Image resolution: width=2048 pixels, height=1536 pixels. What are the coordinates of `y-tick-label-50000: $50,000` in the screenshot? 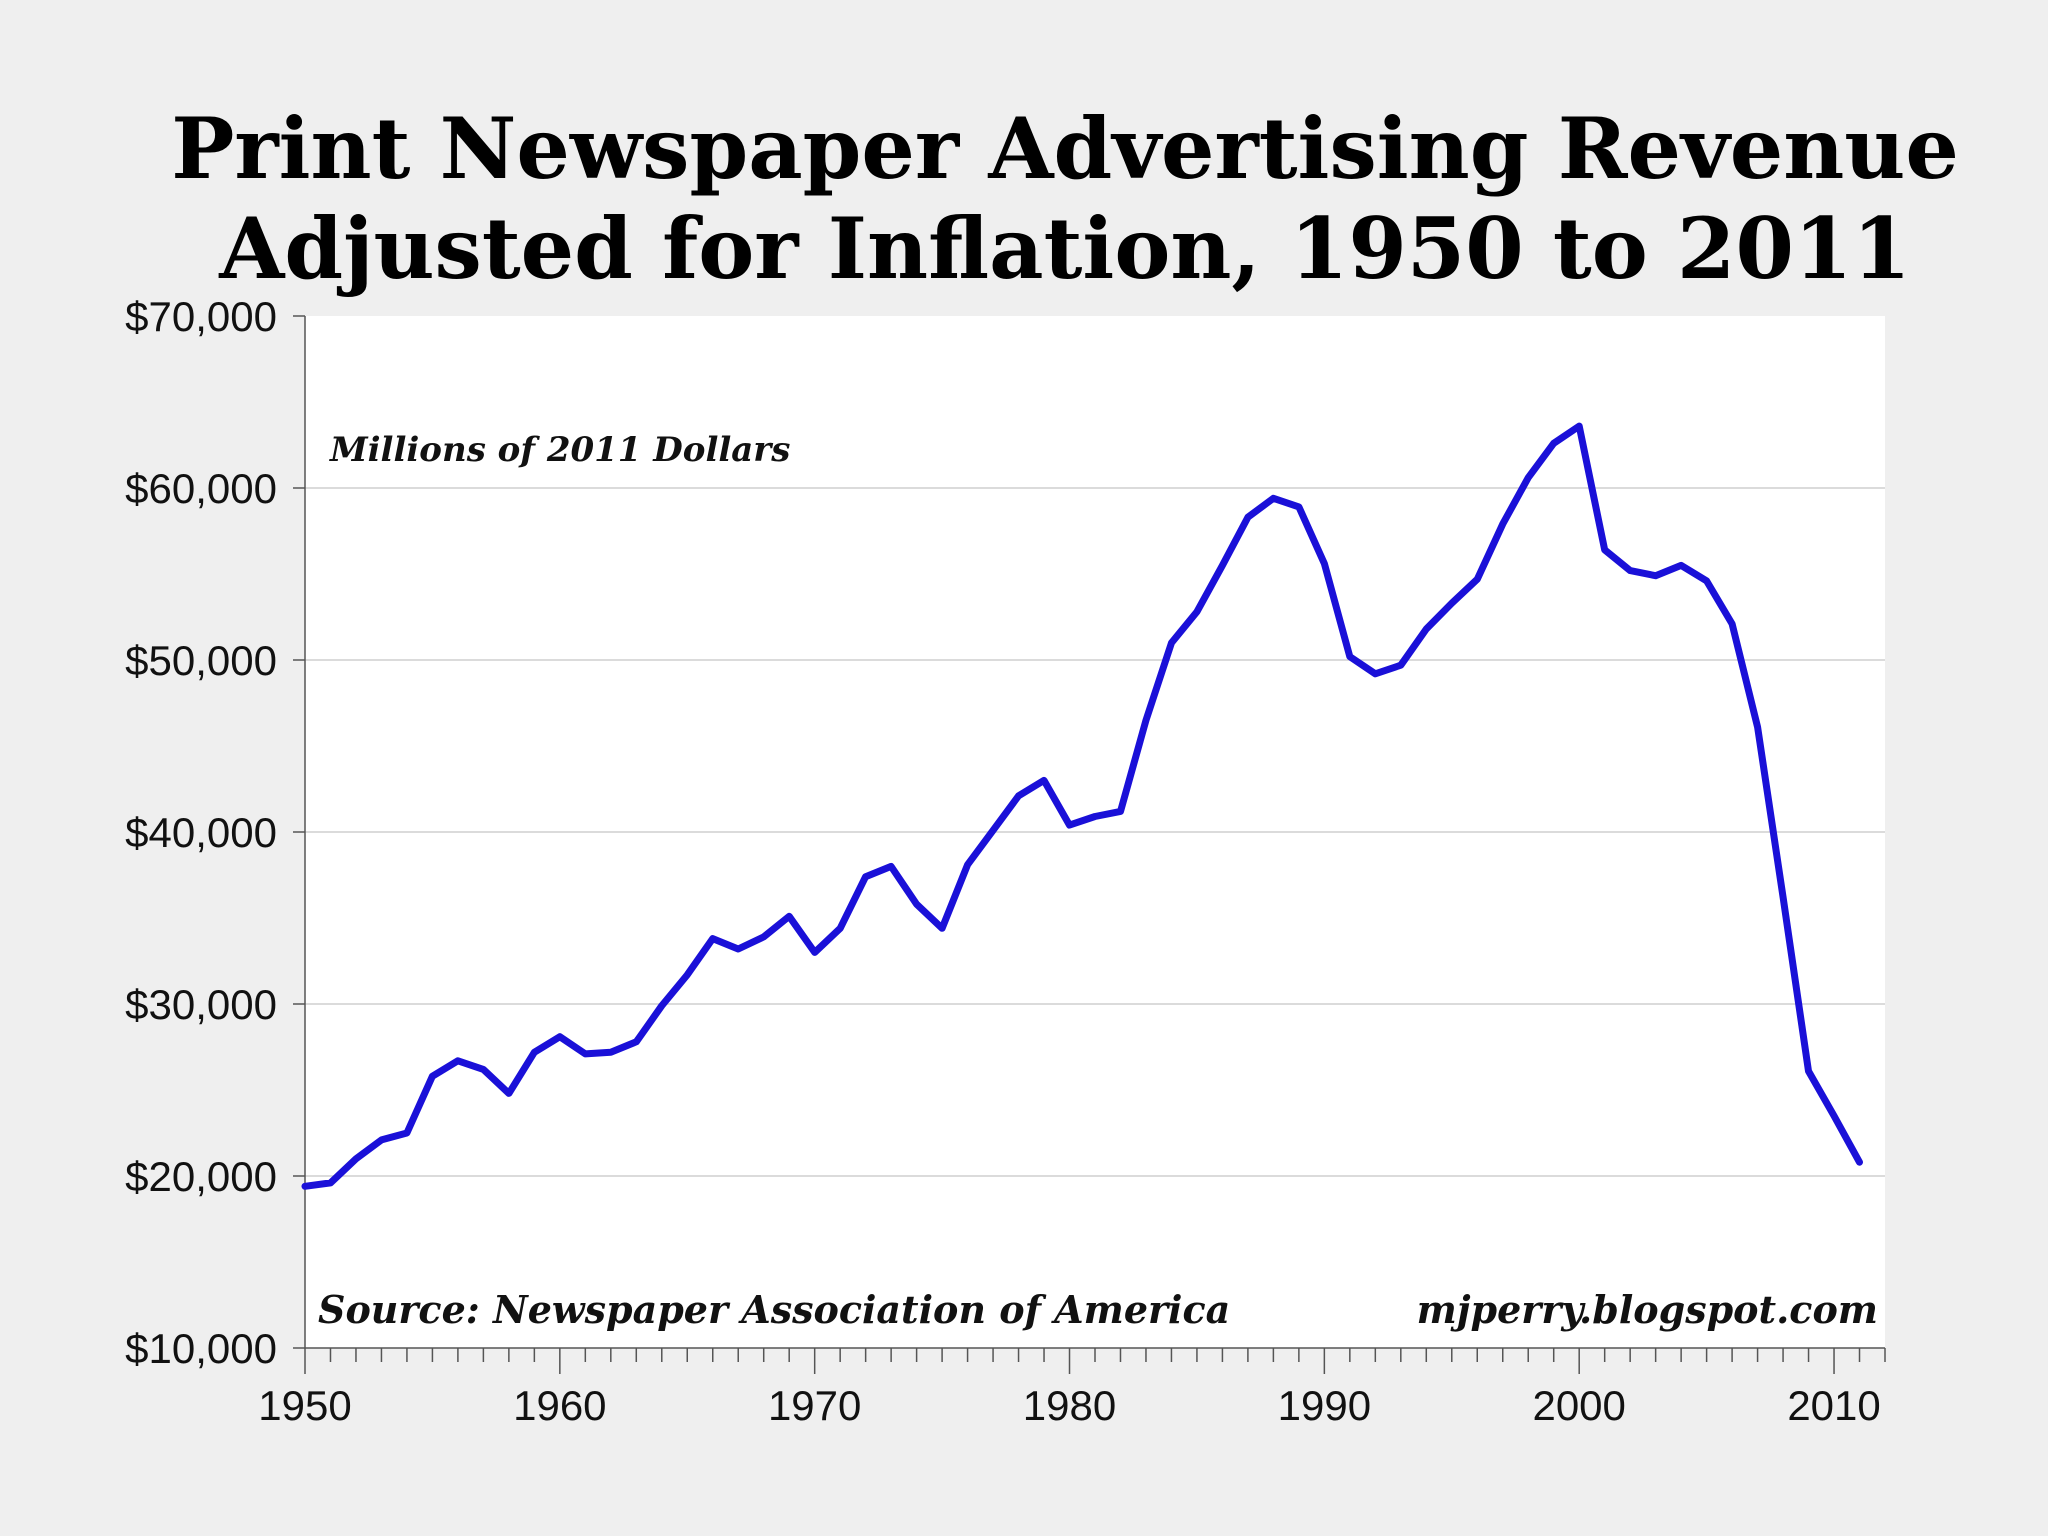 It's located at (201, 660).